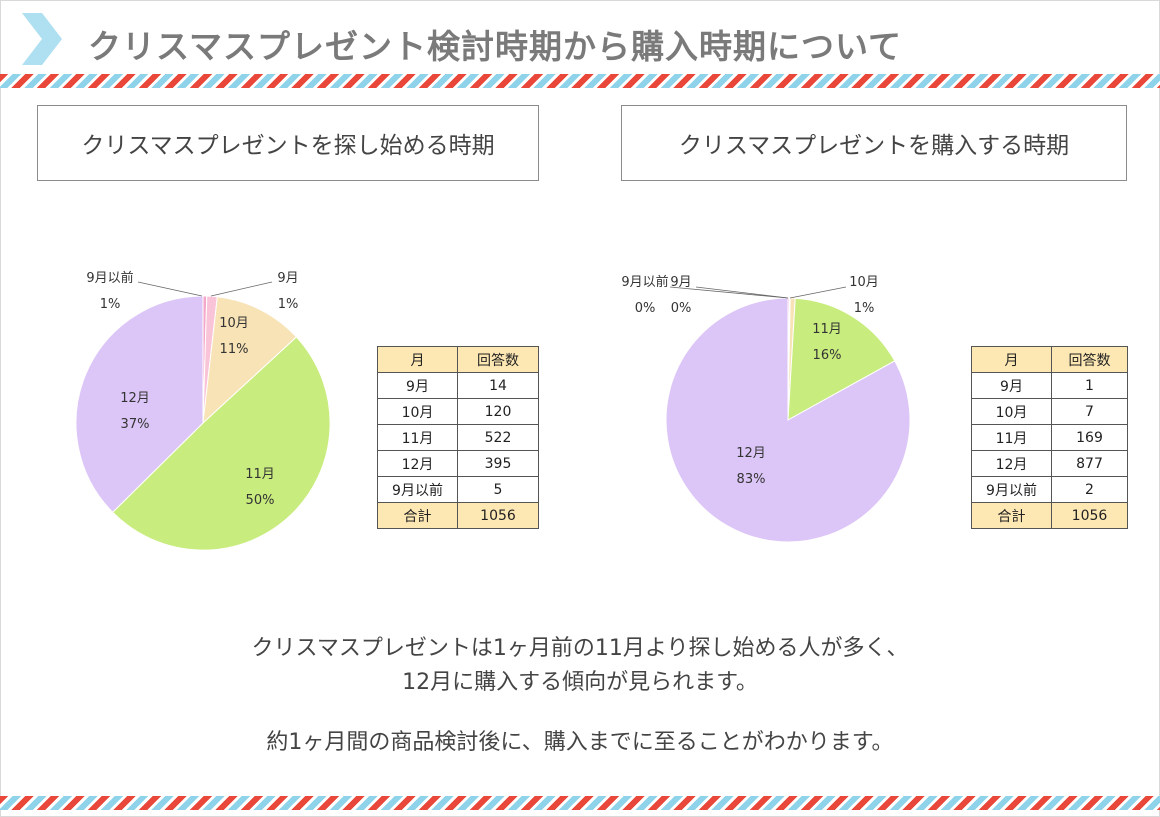 The width and height of the screenshot is (1160, 817). Describe the element at coordinates (498, 437) in the screenshot. I see `cell-count: 522` at that location.